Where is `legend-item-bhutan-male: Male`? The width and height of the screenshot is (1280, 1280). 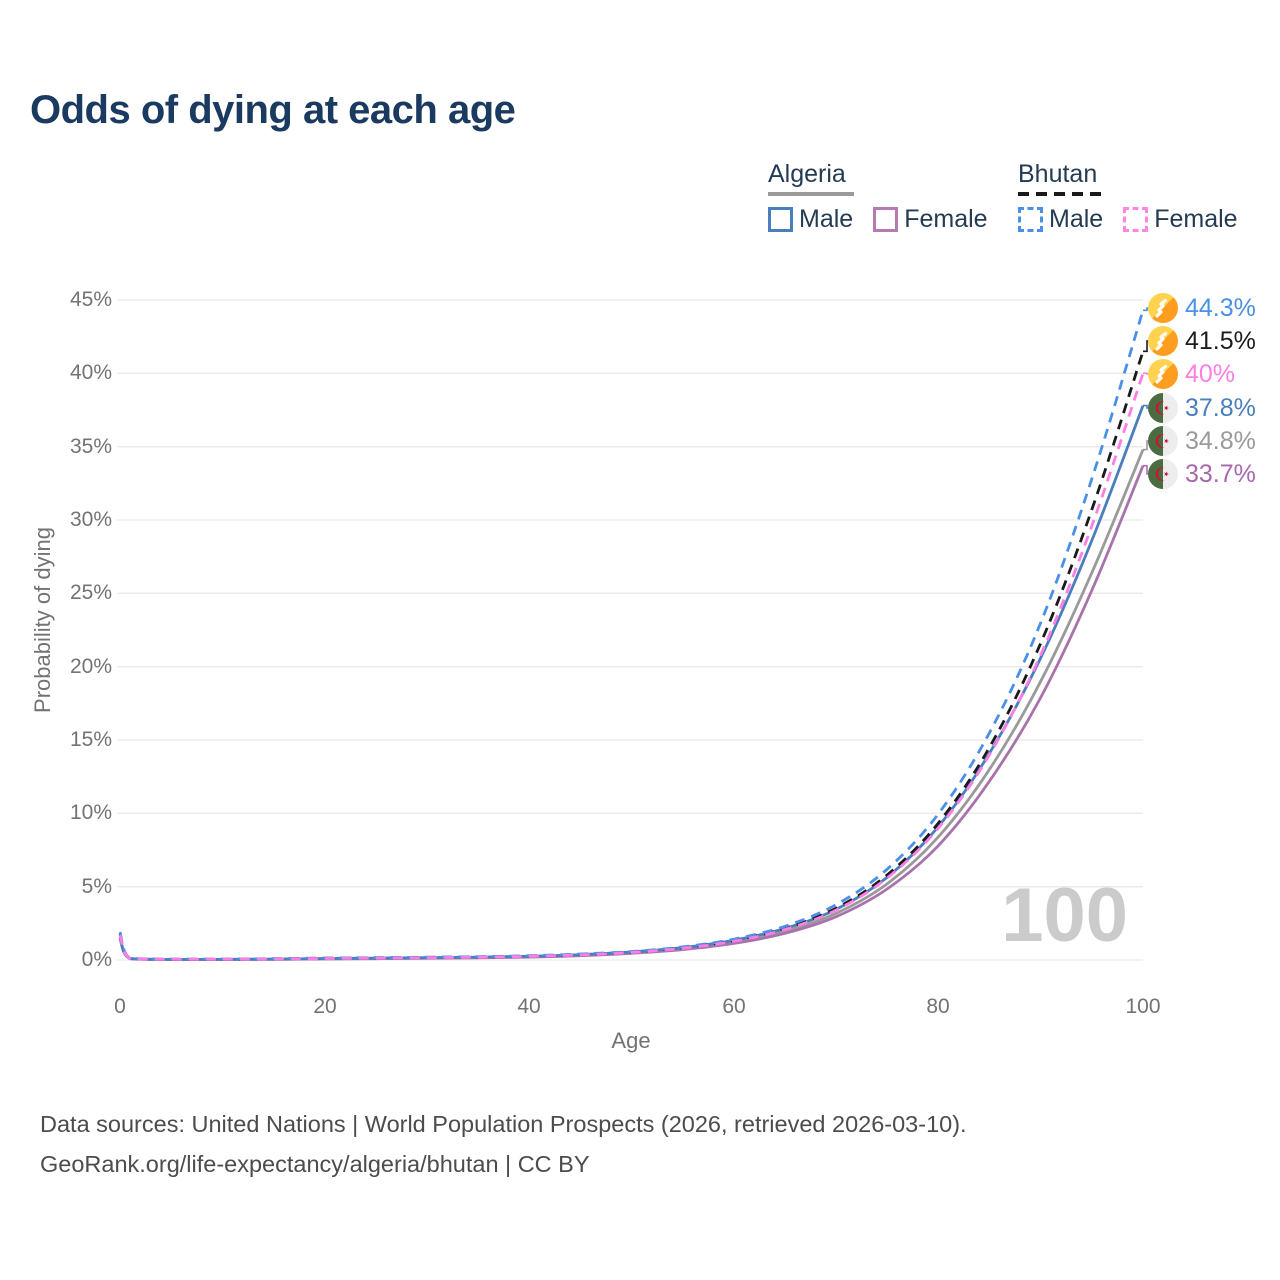
legend-item-bhutan-male: Male is located at coordinates (1060, 219).